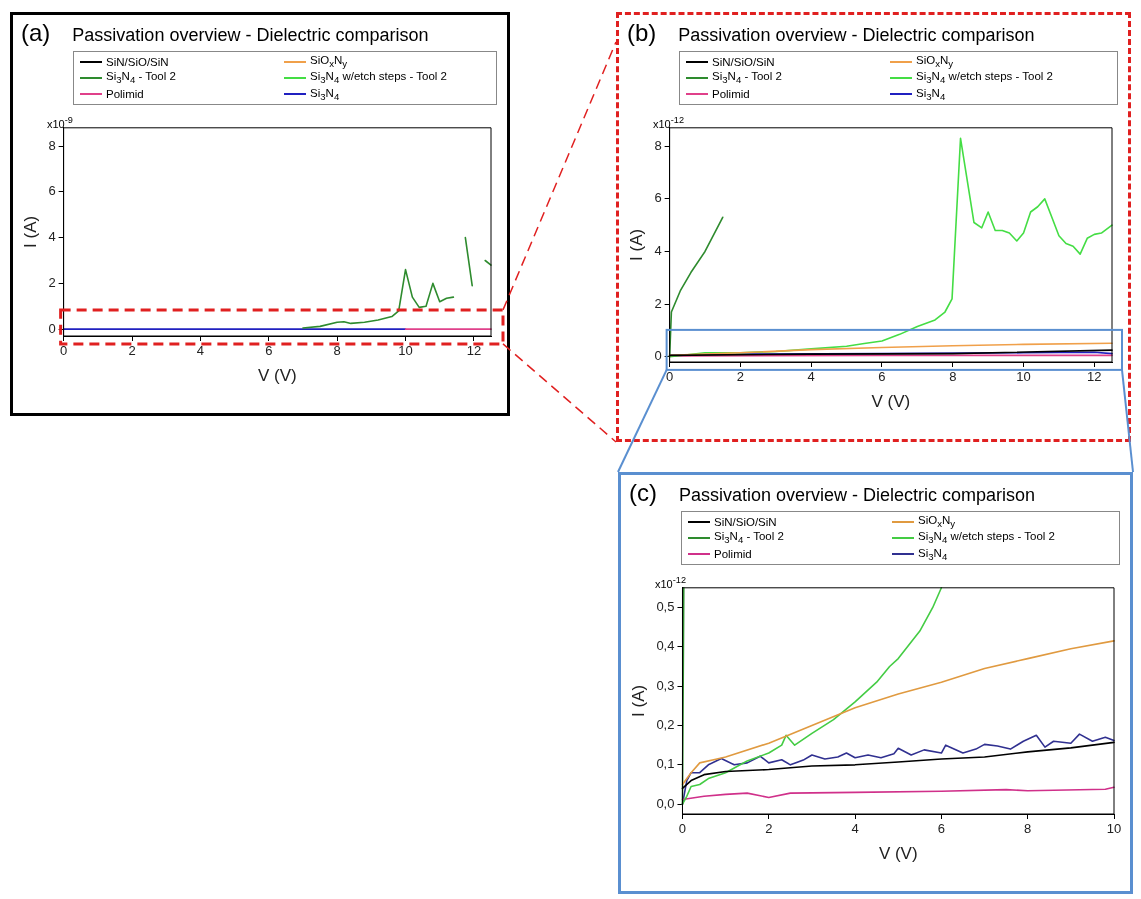  Describe the element at coordinates (665, 764) in the screenshot. I see `y-tick-label: 0,1` at that location.